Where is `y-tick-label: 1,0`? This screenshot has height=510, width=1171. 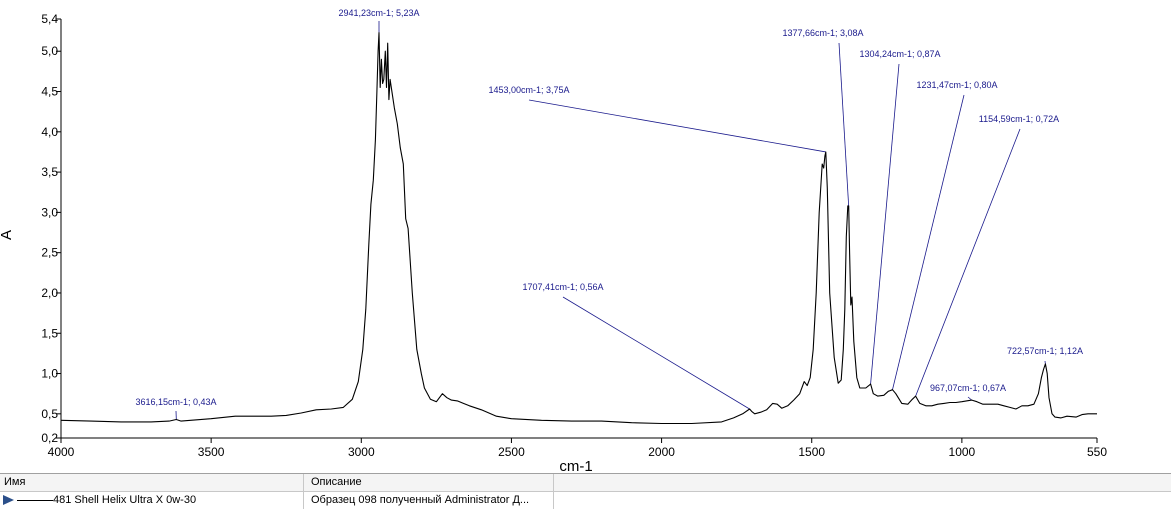
y-tick-label: 1,0 is located at coordinates (49, 374).